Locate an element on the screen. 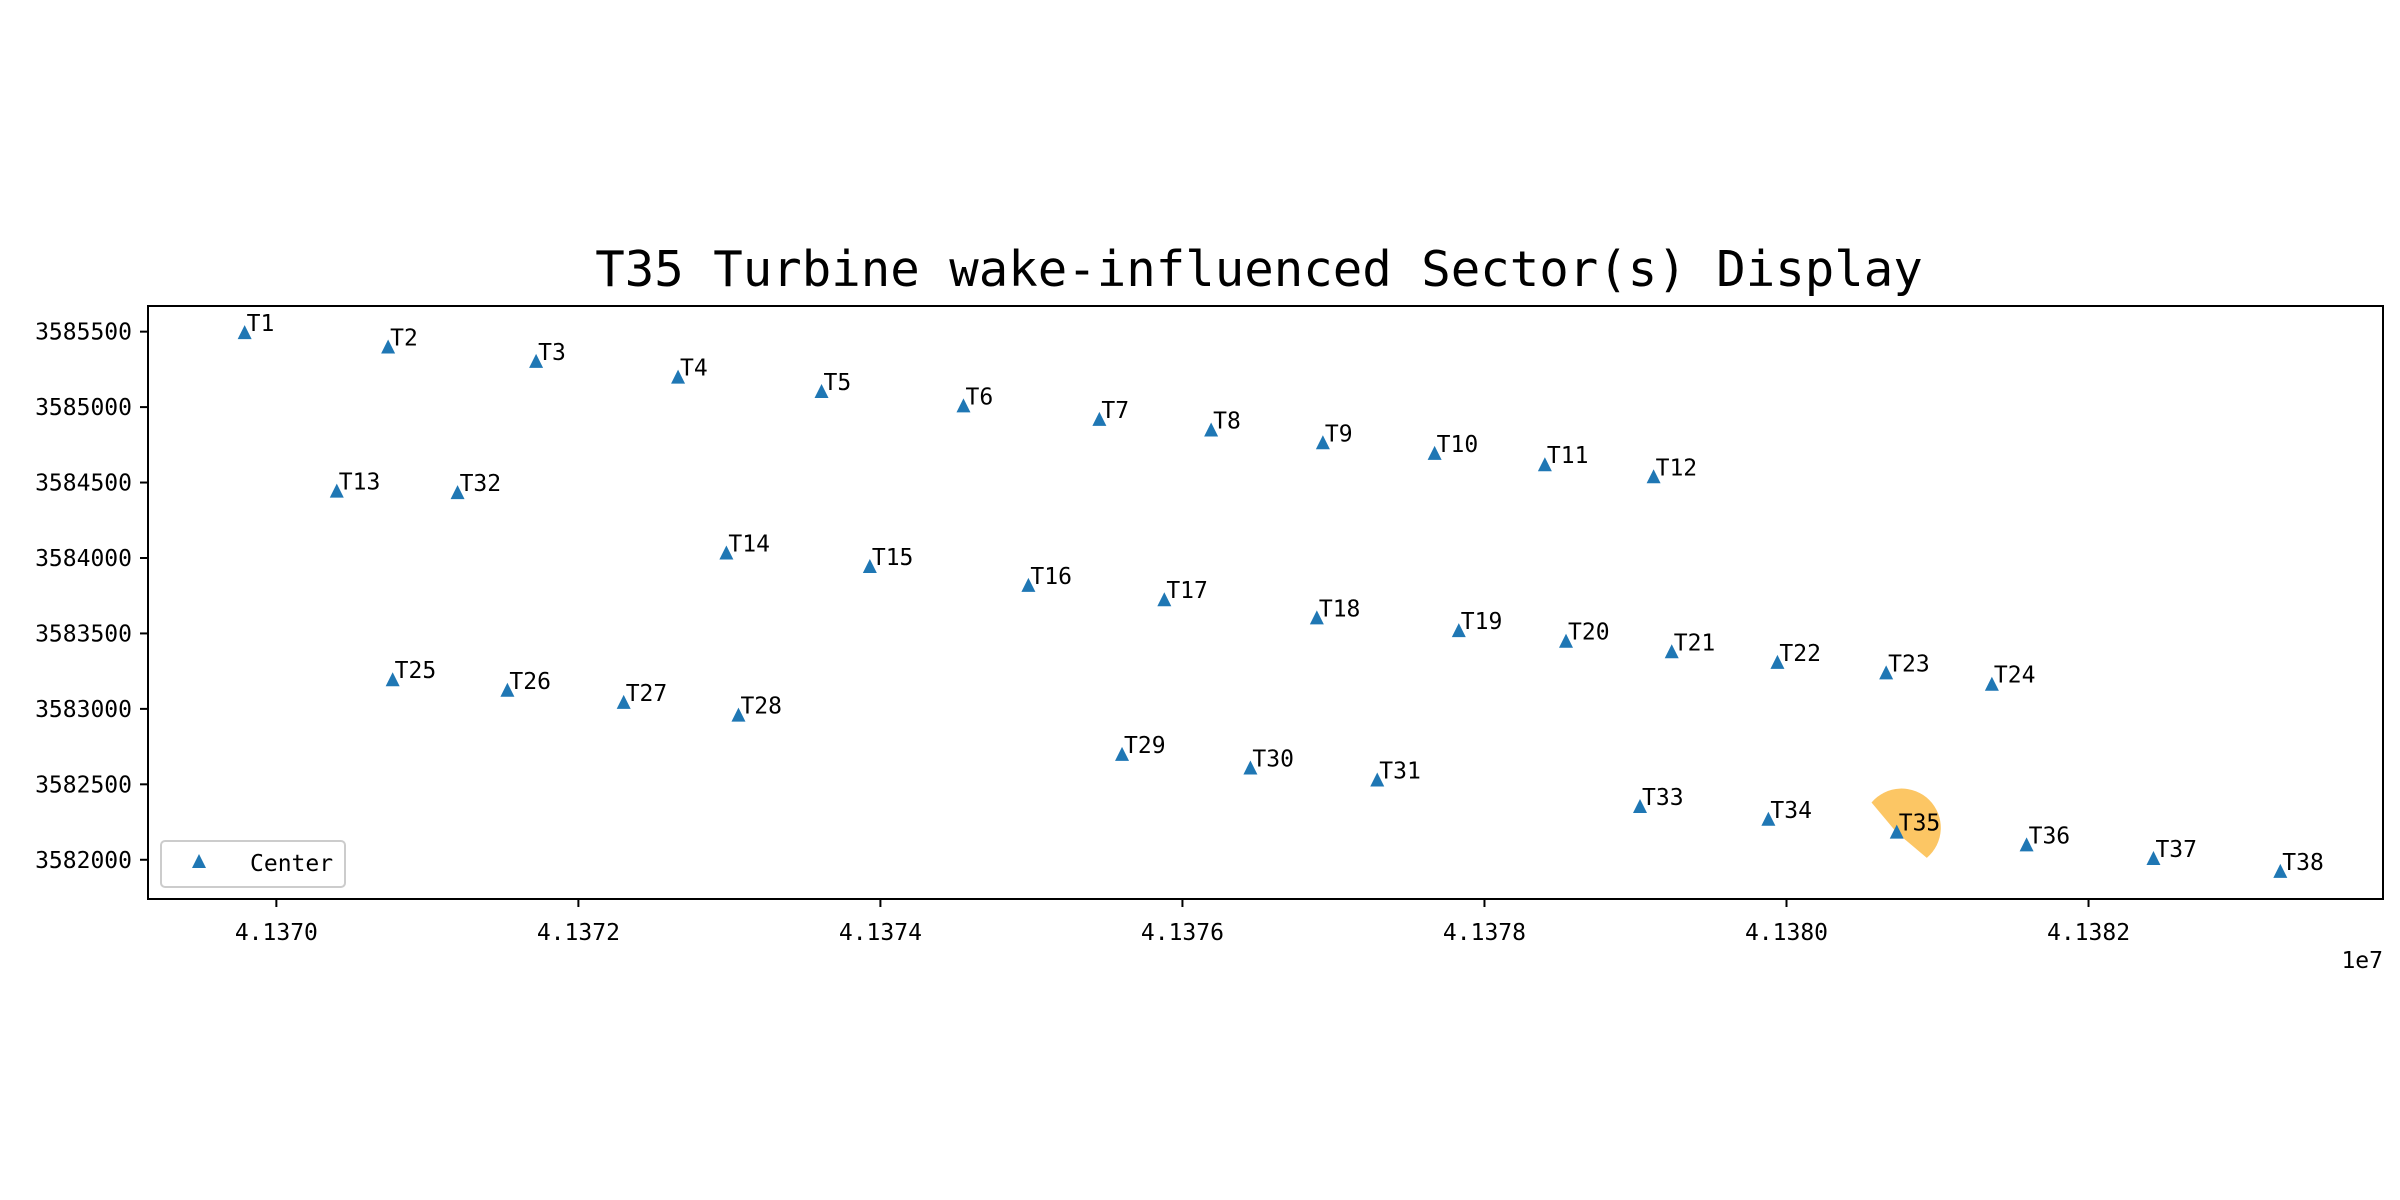 This screenshot has height=1200, width=2400. turbine-marker-t22 is located at coordinates (1777, 661).